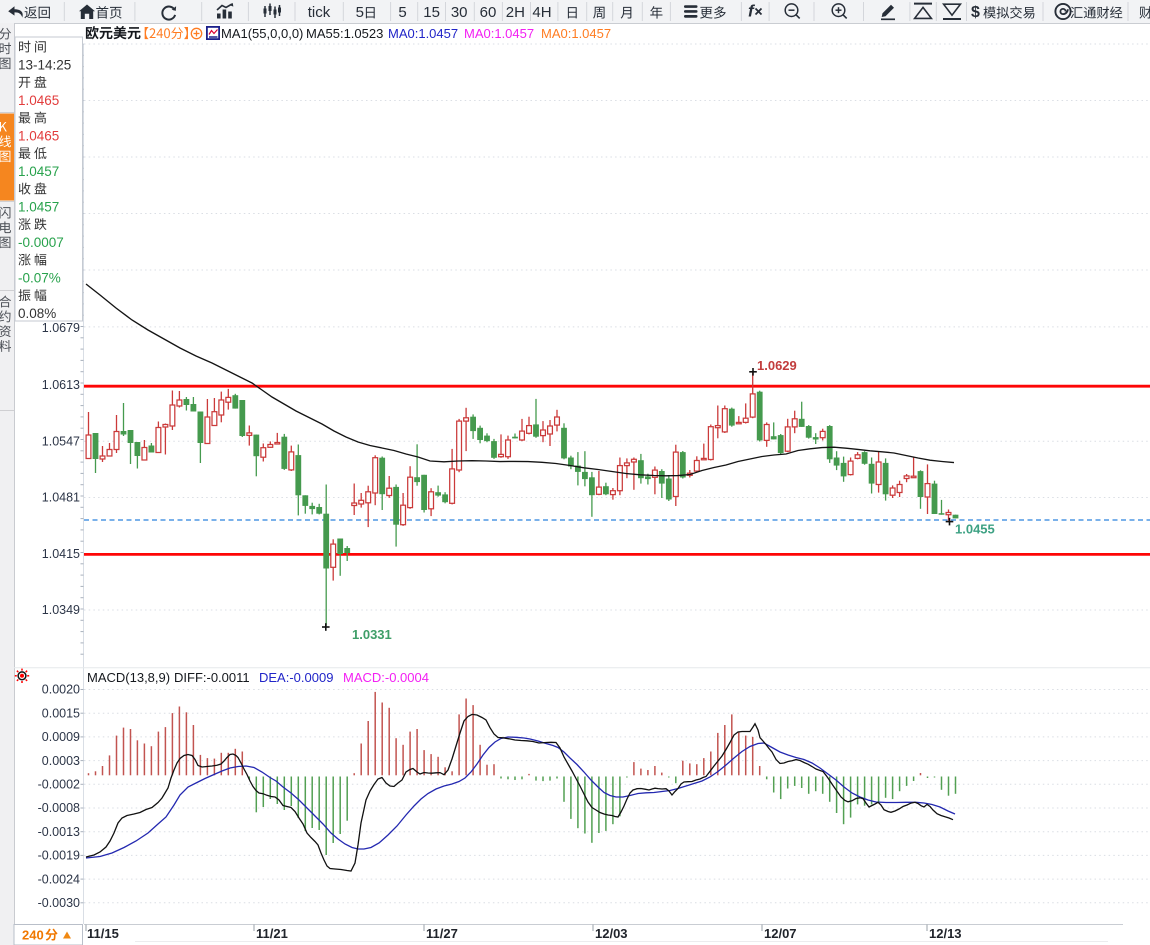 The image size is (1150, 945). Describe the element at coordinates (59, 856) in the screenshot. I see `svg-text: -0.0019` at that location.